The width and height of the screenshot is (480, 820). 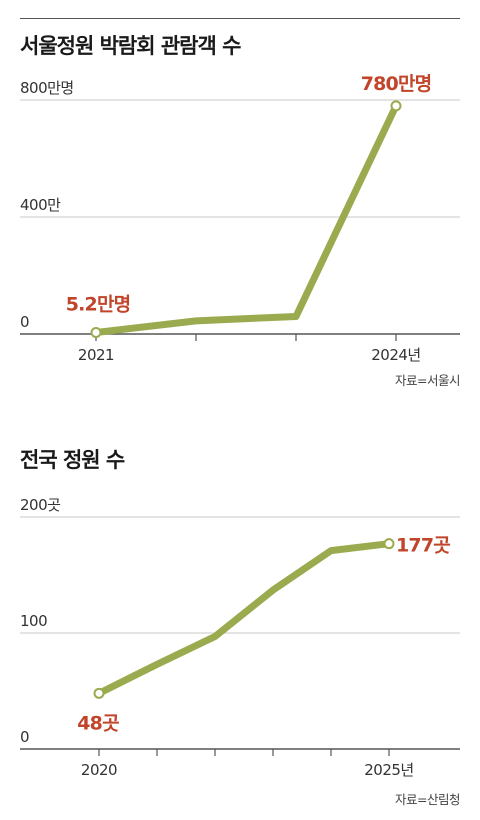 I want to click on source-note: 자료=서울시, so click(x=427, y=380).